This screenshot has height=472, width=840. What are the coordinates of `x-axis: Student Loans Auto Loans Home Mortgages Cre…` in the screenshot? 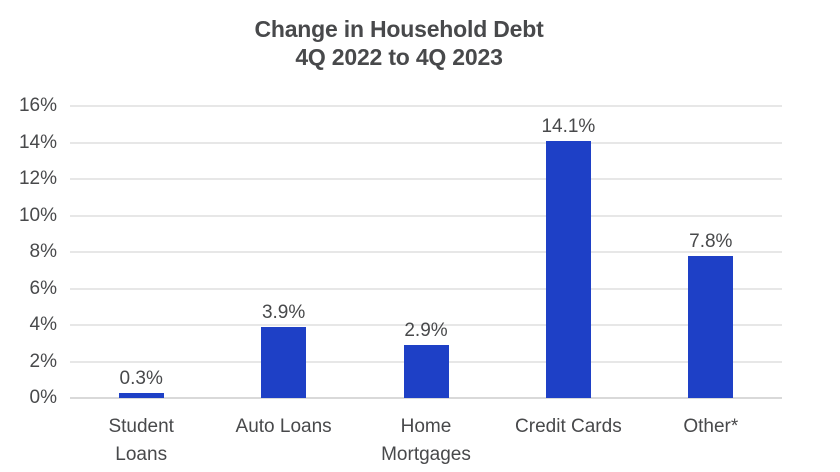 It's located at (426, 442).